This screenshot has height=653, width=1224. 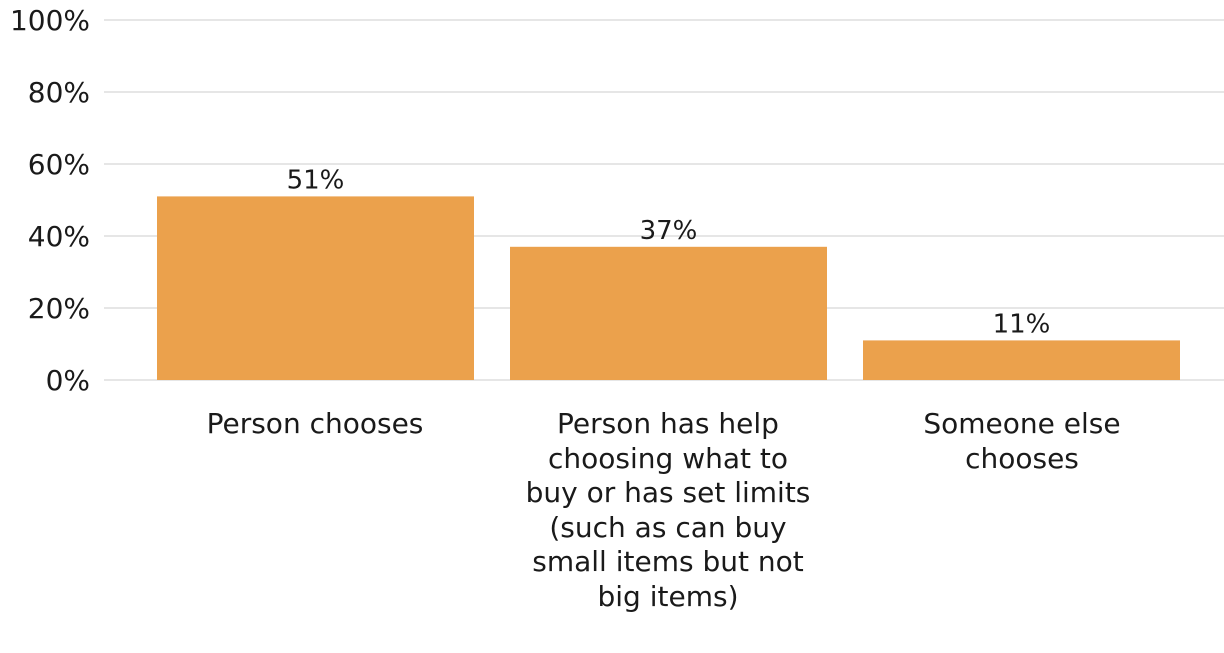 I want to click on x-tick-label: Someone else chooses, so click(x=1022, y=441).